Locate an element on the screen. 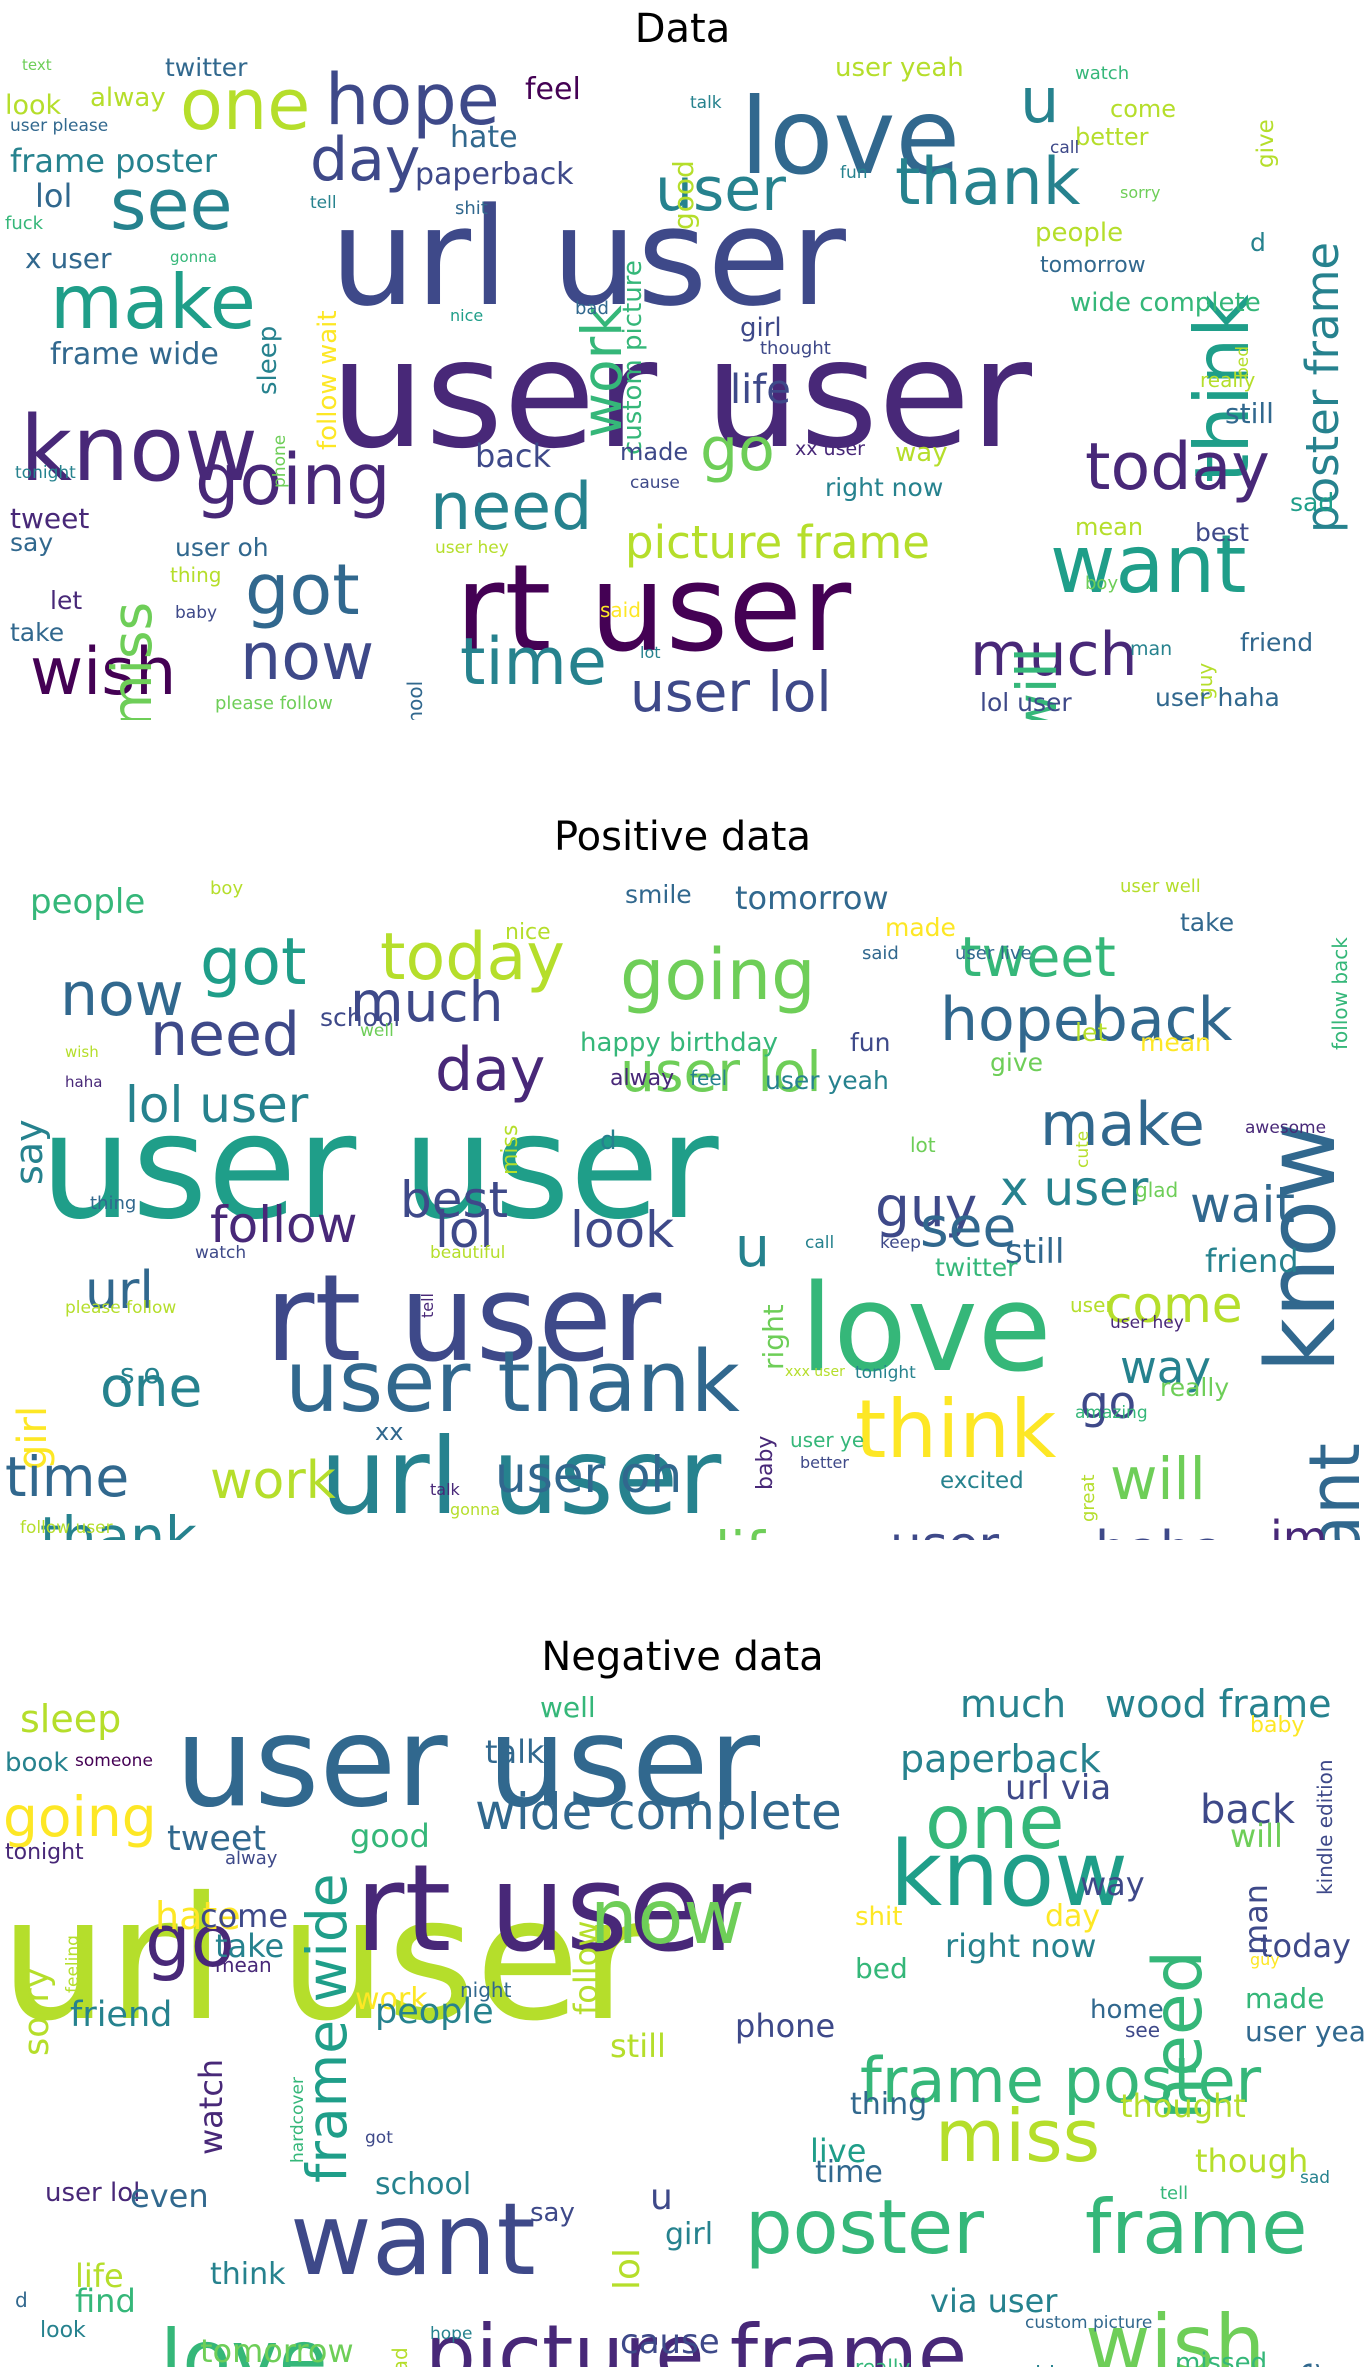 This screenshot has width=1365, height=2367. word-cloud-term: feeling is located at coordinates (73, 1963).